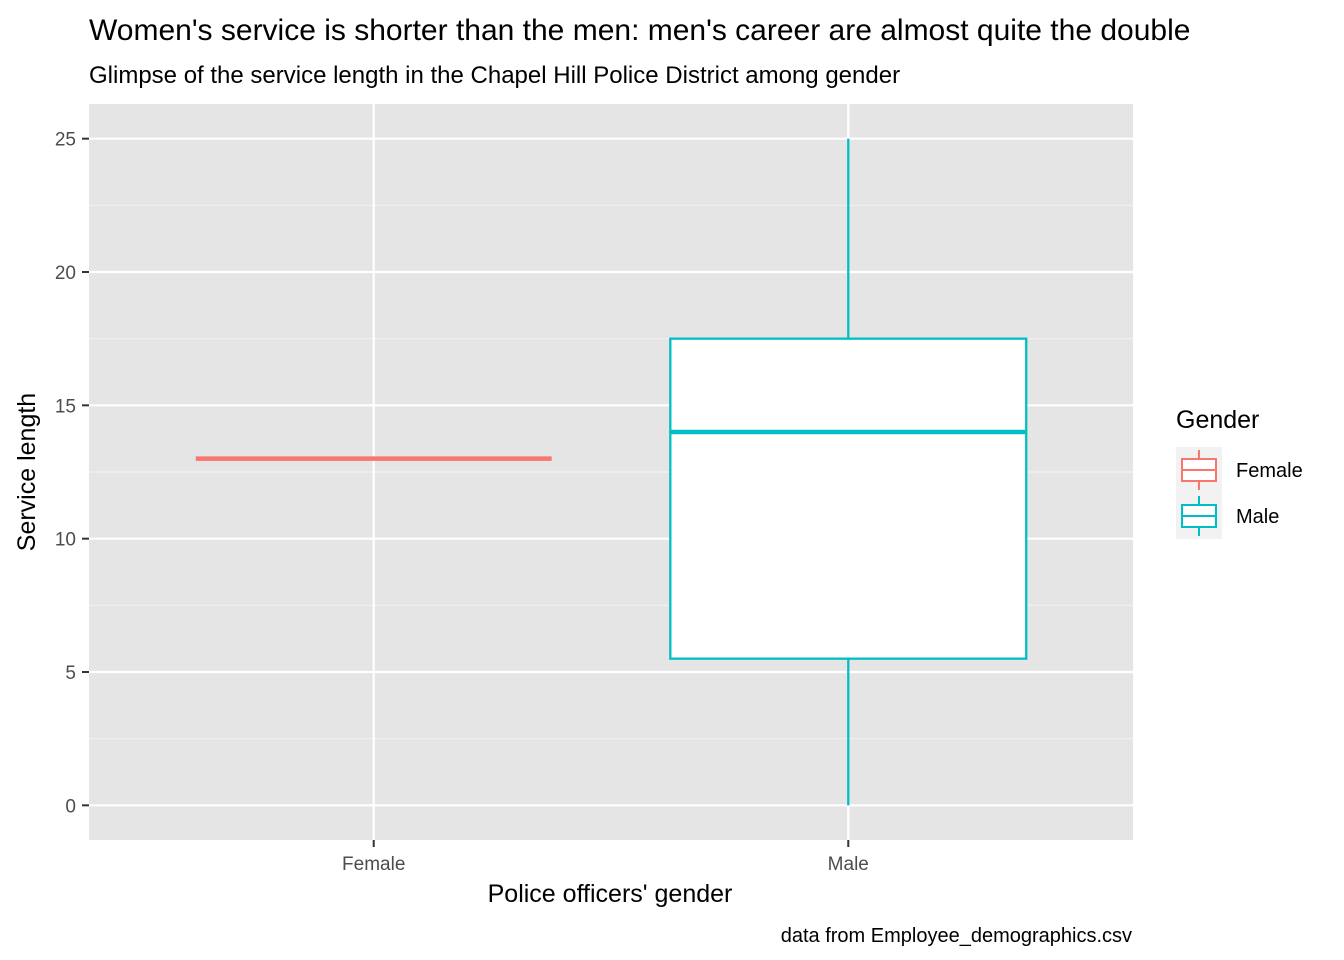 The height and width of the screenshot is (960, 1344). What do you see at coordinates (1199, 516) in the screenshot?
I see `legend-key-male` at bounding box center [1199, 516].